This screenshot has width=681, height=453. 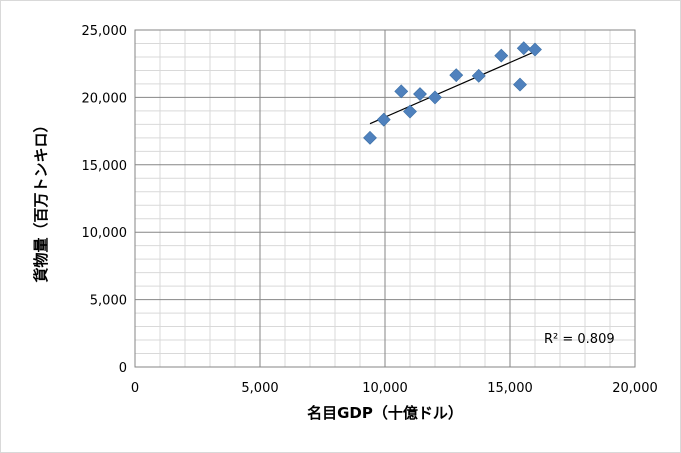 I want to click on r-squared-annotation: R² = 0.809, so click(x=579, y=339).